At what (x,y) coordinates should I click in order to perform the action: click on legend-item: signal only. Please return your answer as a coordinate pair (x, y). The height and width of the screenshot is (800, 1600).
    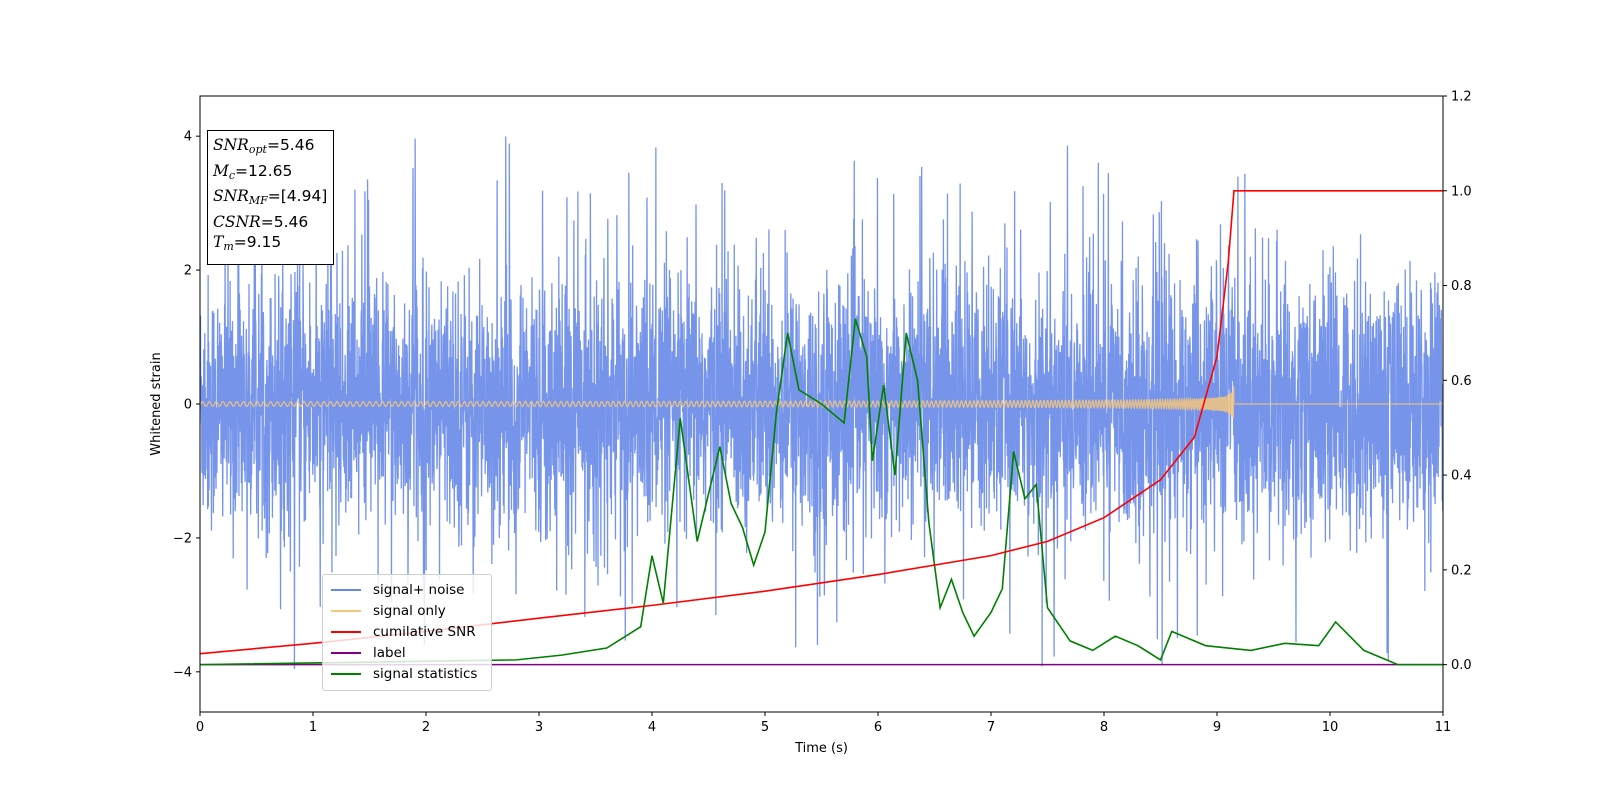
    Looking at the image, I should click on (408, 610).